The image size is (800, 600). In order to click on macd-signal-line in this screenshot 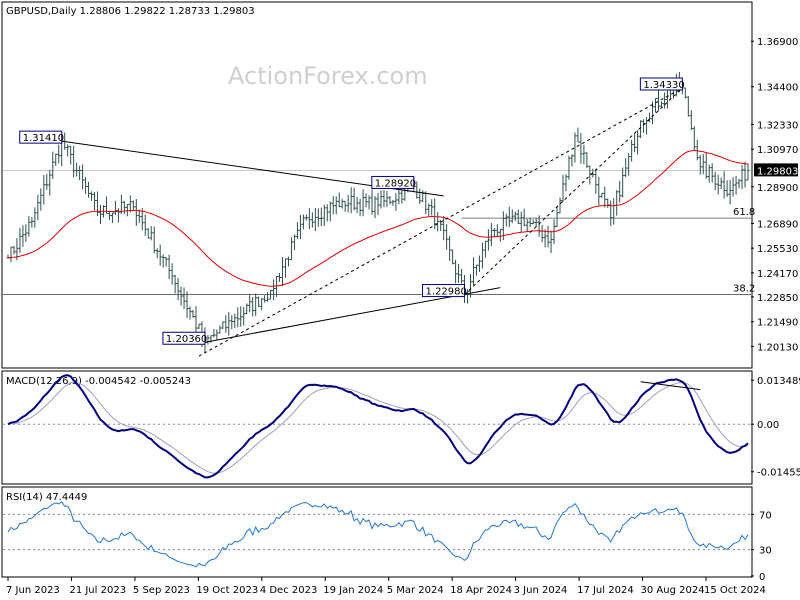, I will do `click(378, 427)`.